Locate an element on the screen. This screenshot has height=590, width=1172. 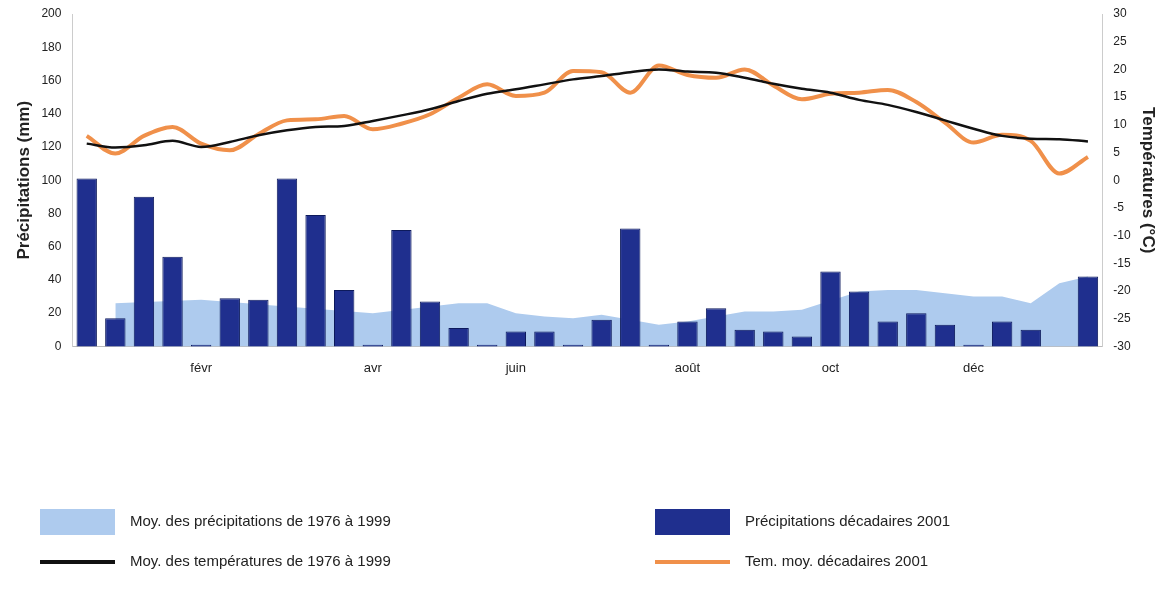
y-tick-label: 120 is located at coordinates (51, 146).